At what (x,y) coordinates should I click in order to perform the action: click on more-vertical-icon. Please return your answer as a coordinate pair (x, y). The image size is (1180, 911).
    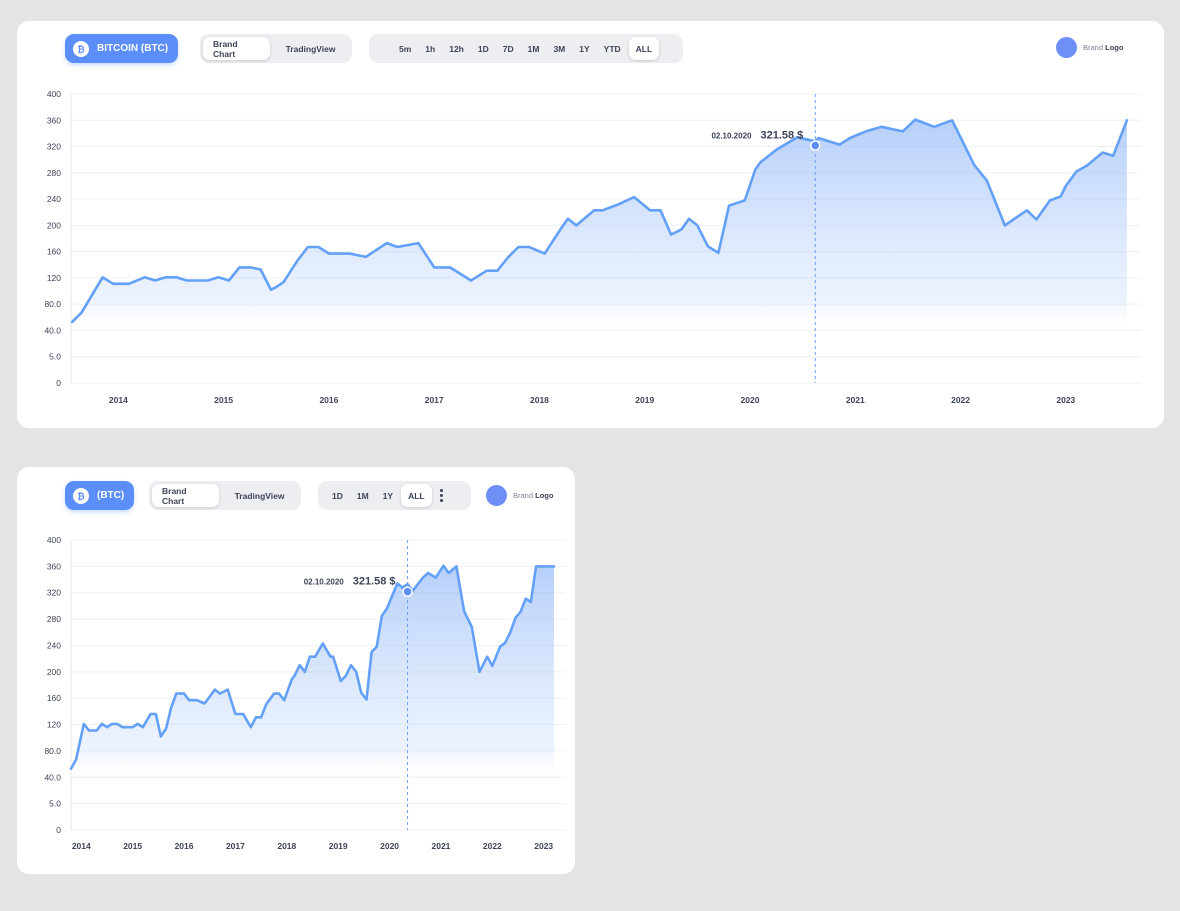
    Looking at the image, I should click on (442, 495).